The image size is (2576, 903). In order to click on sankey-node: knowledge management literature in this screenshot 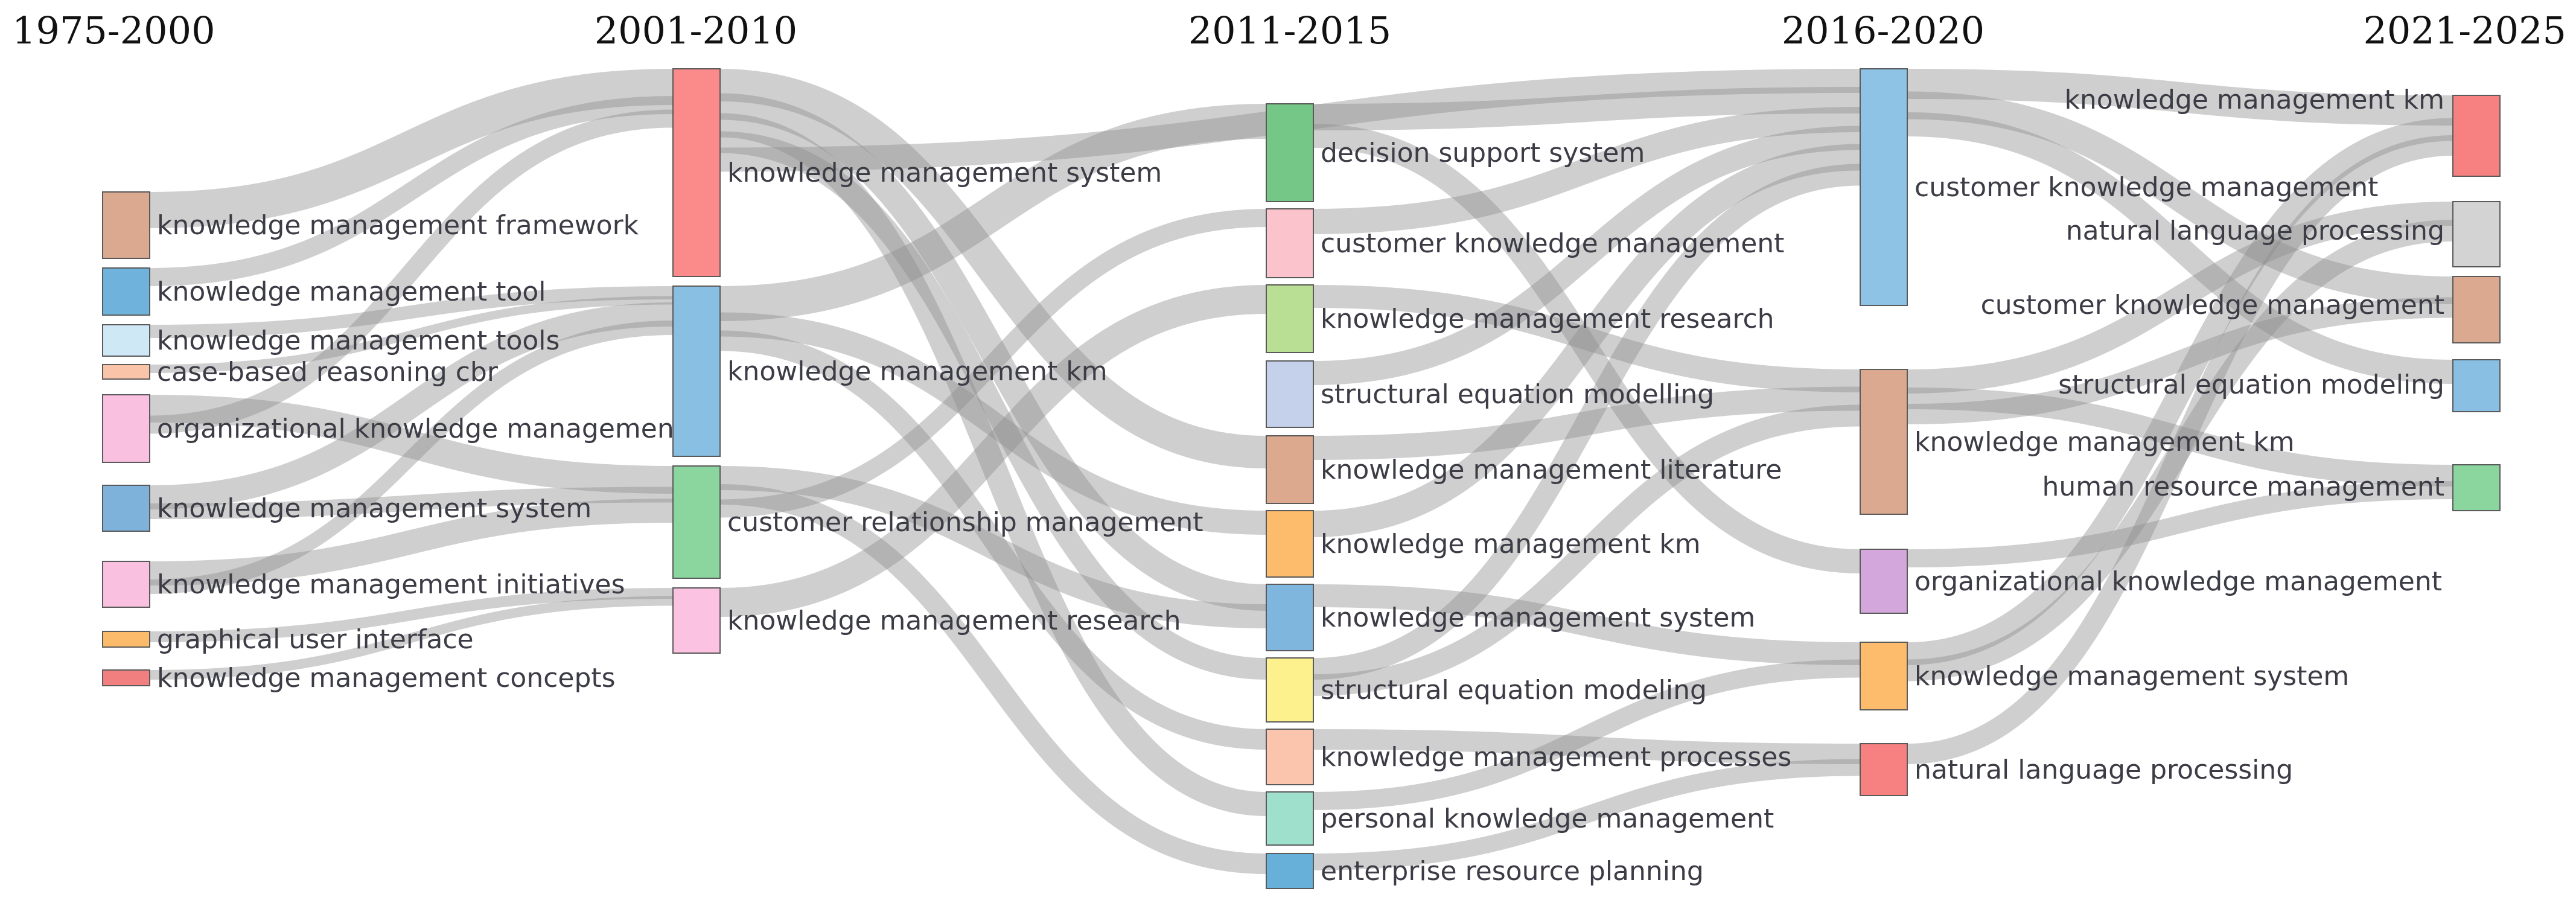, I will do `click(1524, 469)`.